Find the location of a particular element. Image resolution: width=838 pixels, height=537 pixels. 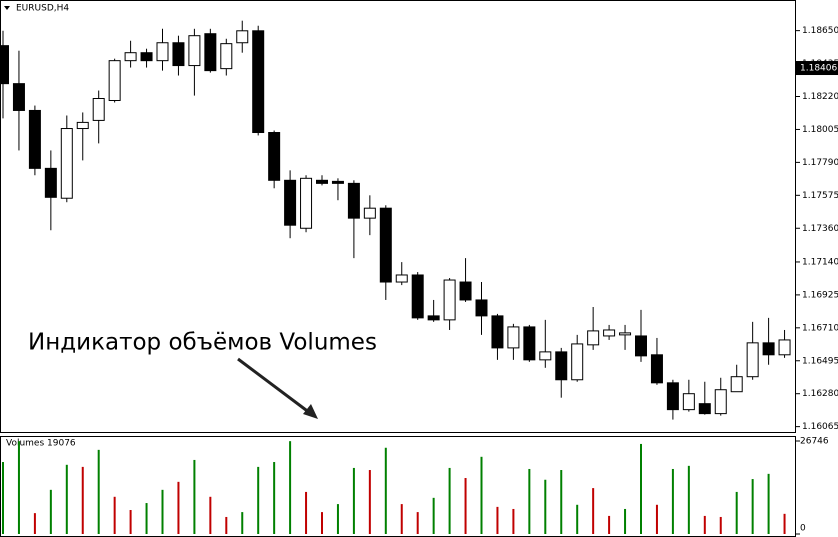

y-tick-label: 1.17140 is located at coordinates (820, 262).